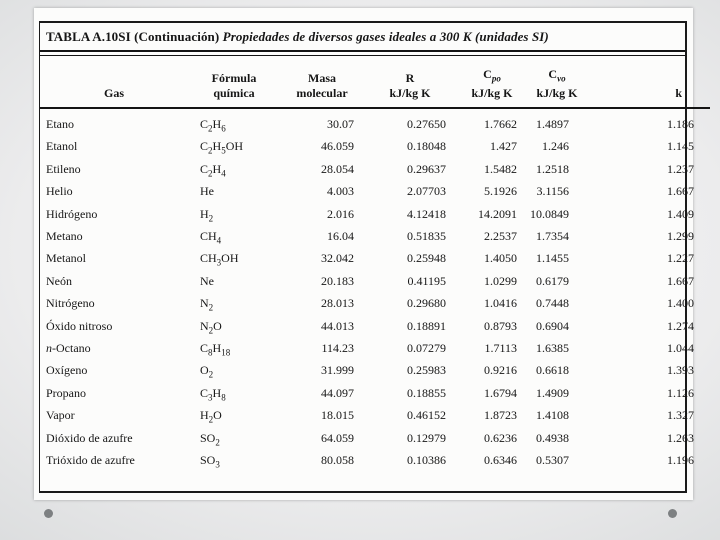 Image resolution: width=720 pixels, height=540 pixels. What do you see at coordinates (375, 236) in the screenshot?
I see `gas-row: Metano CH4 16.04 0.51835 2.2537 1.7354 1.299` at bounding box center [375, 236].